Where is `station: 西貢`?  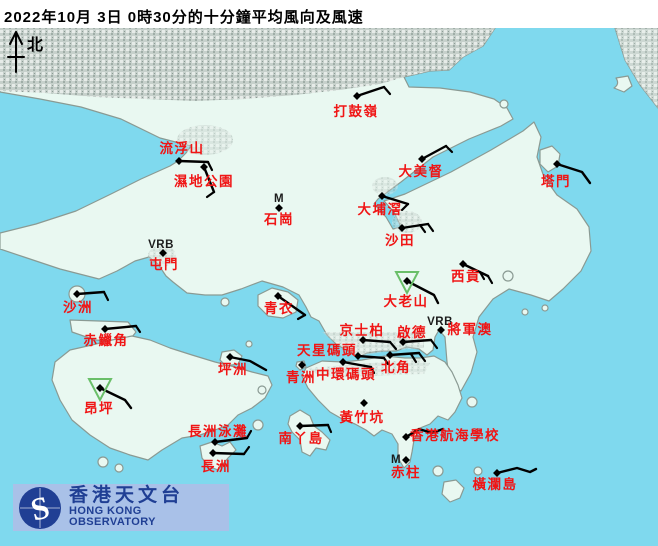 station: 西貢 is located at coordinates (472, 272).